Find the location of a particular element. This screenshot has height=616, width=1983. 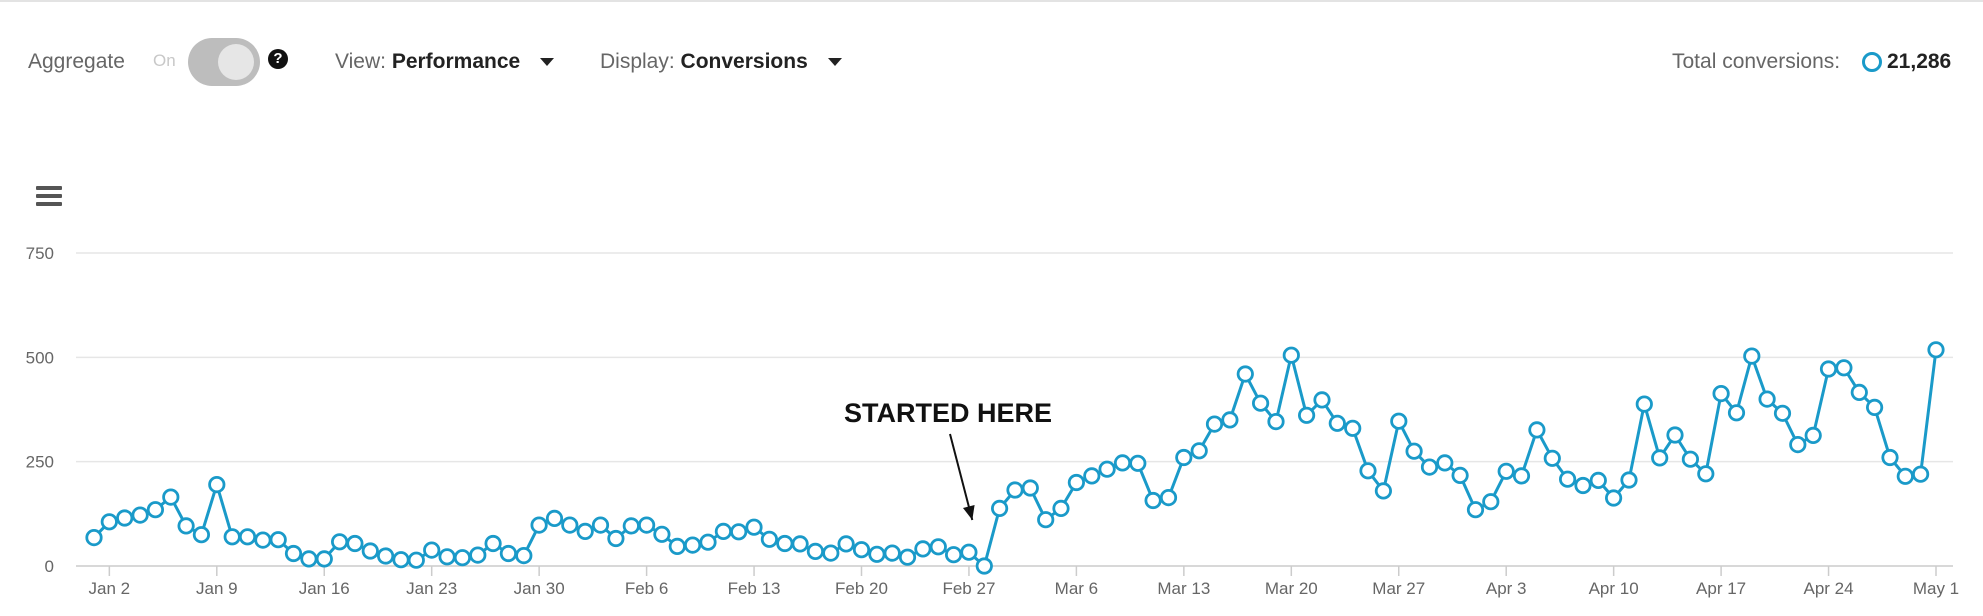

hamburger-menu-icon is located at coordinates (49, 197).